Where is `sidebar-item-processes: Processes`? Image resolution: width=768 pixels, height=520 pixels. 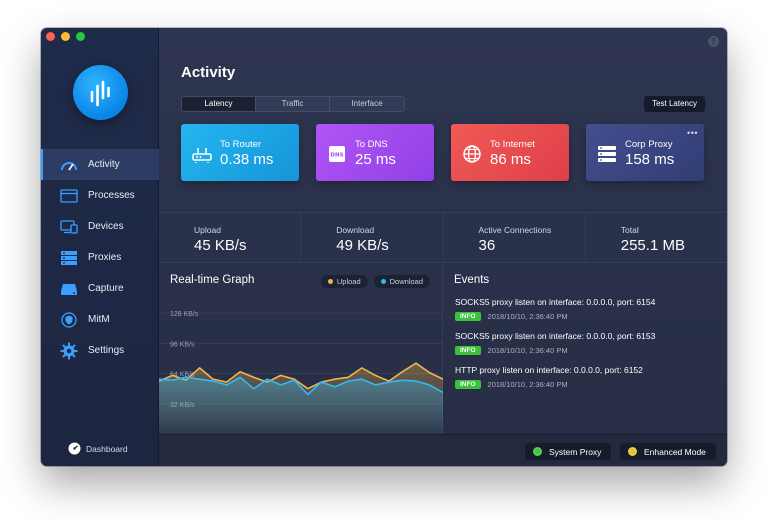 sidebar-item-processes: Processes is located at coordinates (100, 195).